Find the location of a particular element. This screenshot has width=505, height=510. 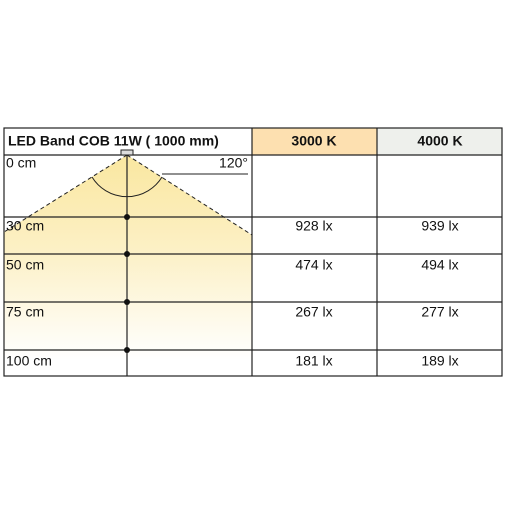

row-distance: 75 cm is located at coordinates (25, 312).